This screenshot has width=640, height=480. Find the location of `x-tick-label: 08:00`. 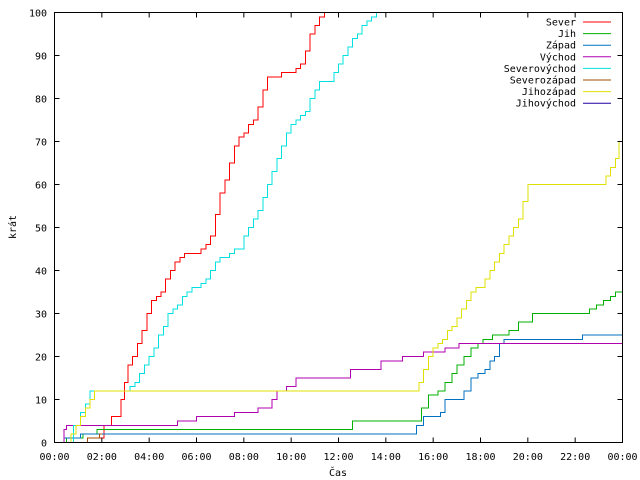

x-tick-label: 08:00 is located at coordinates (244, 457).